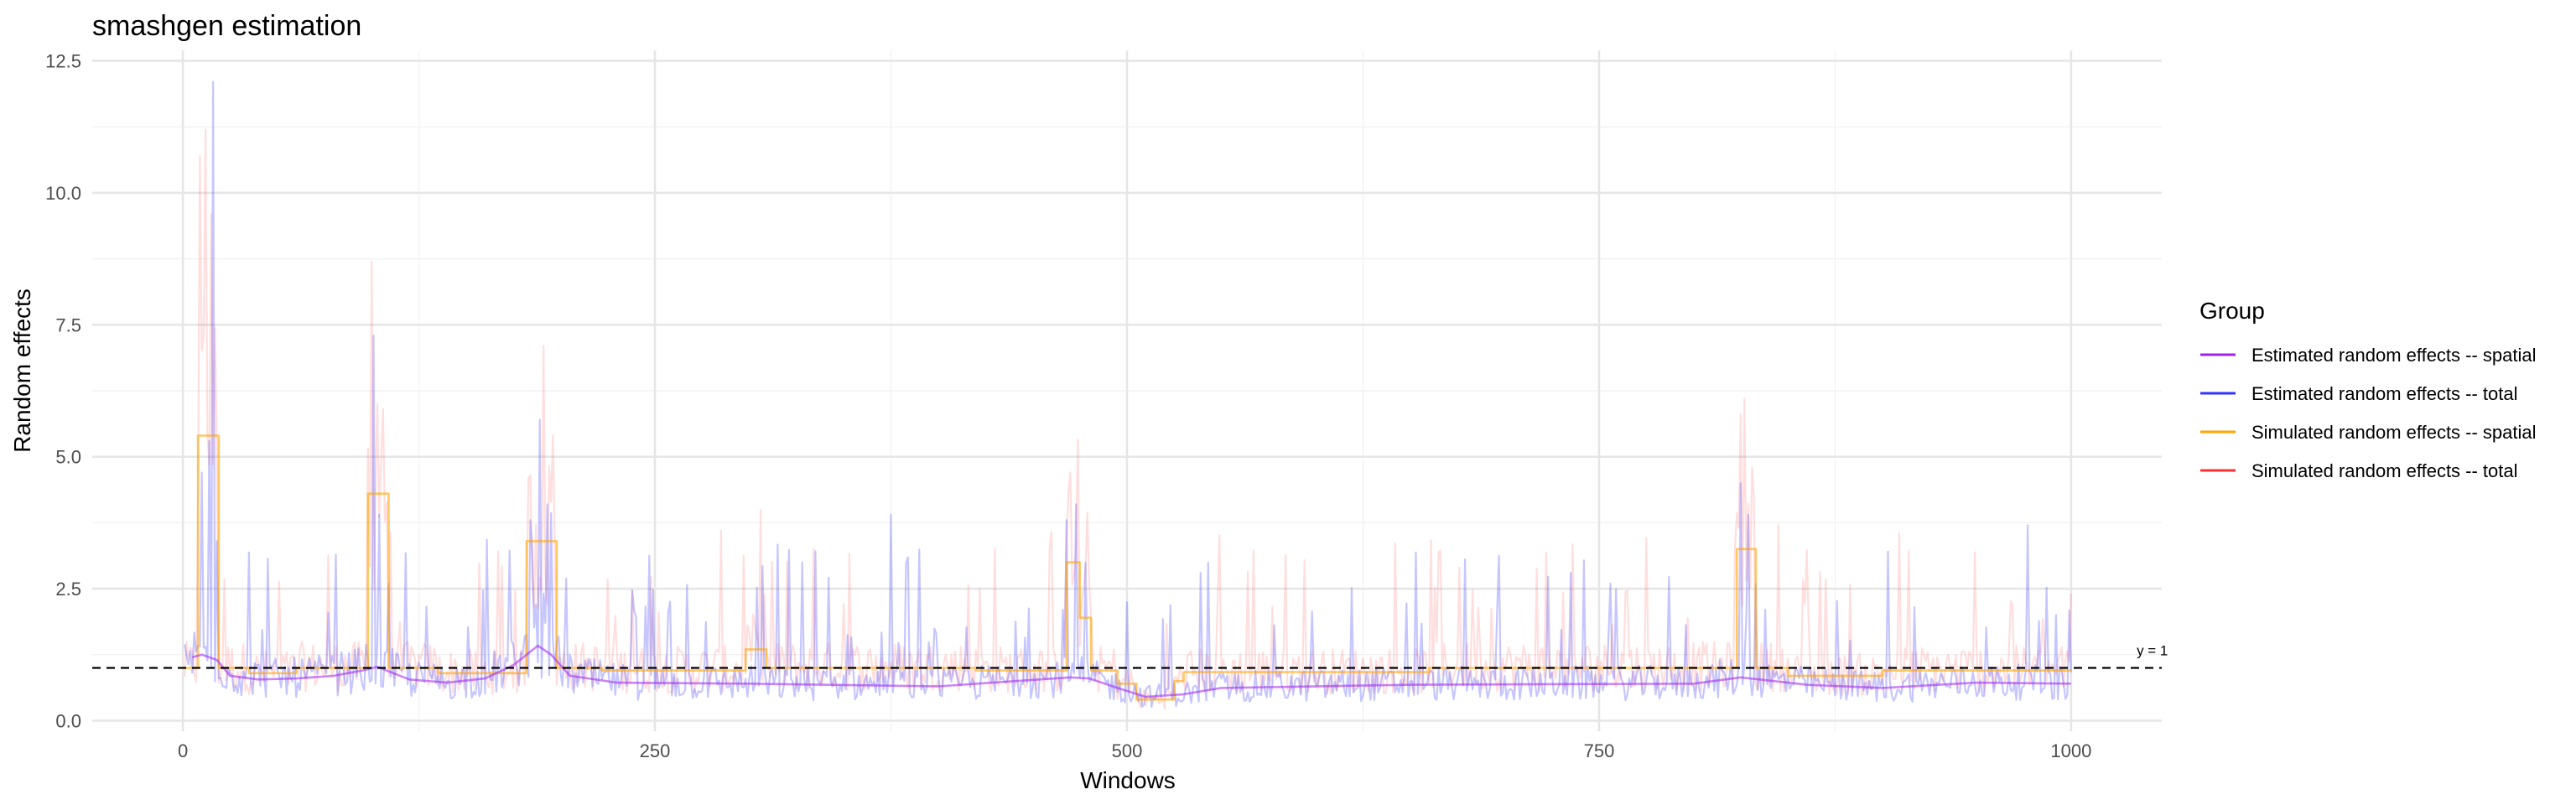 The height and width of the screenshot is (805, 2576). Describe the element at coordinates (22, 370) in the screenshot. I see `y-axis-title: Random effects` at that location.